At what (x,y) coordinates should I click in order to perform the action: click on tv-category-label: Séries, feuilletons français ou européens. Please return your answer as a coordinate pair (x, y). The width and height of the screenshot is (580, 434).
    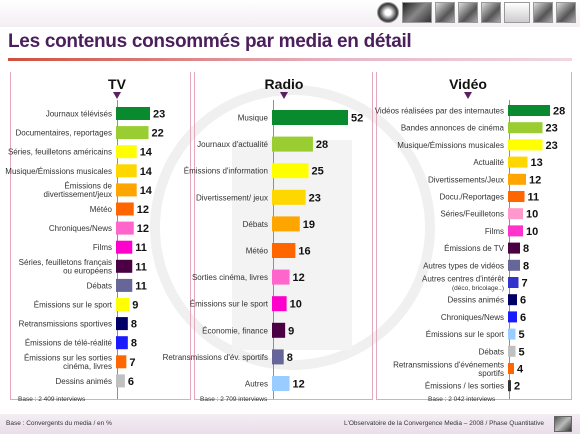
    Looking at the image, I should click on (65, 267).